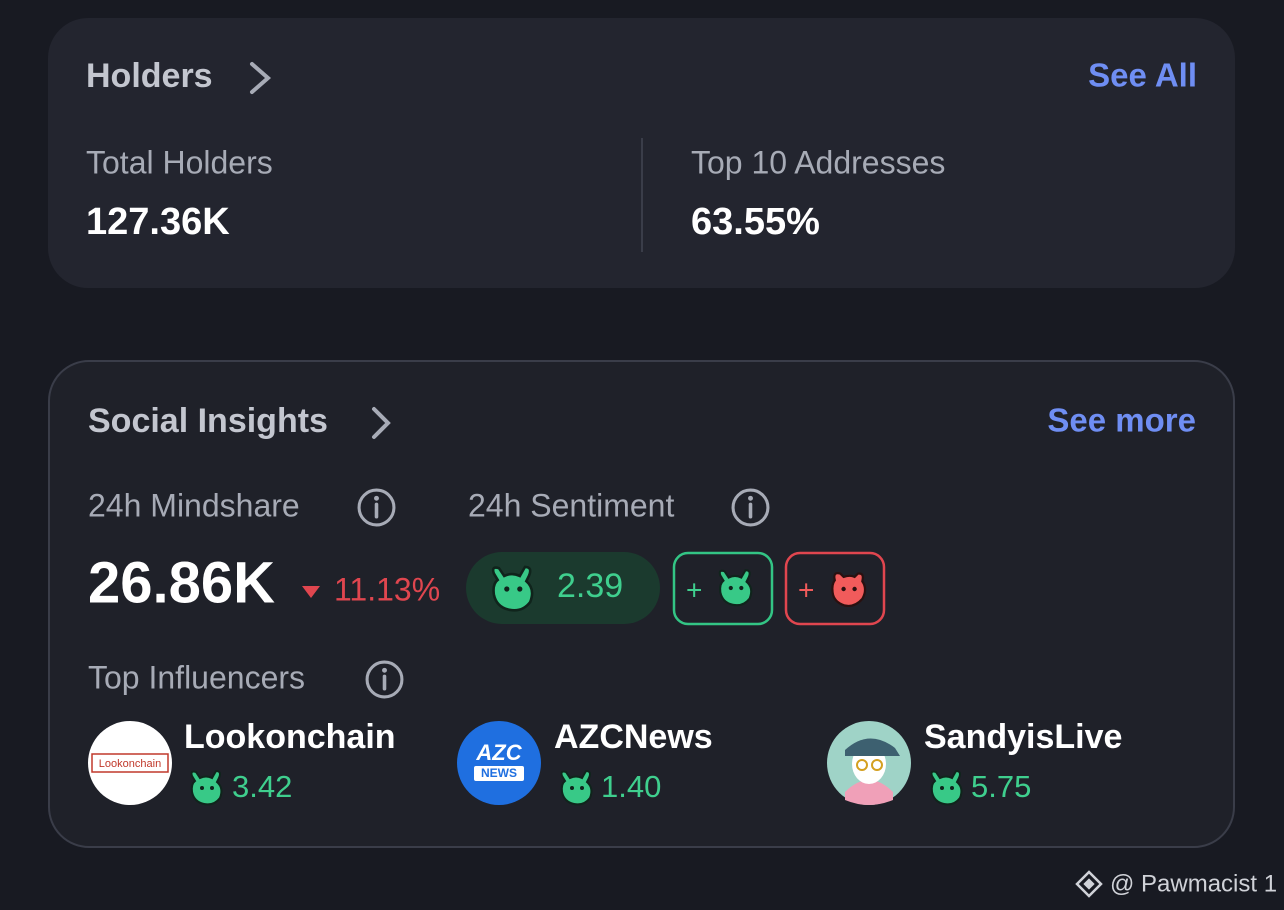  I want to click on stat-label: Top 10 Addresses, so click(818, 162).